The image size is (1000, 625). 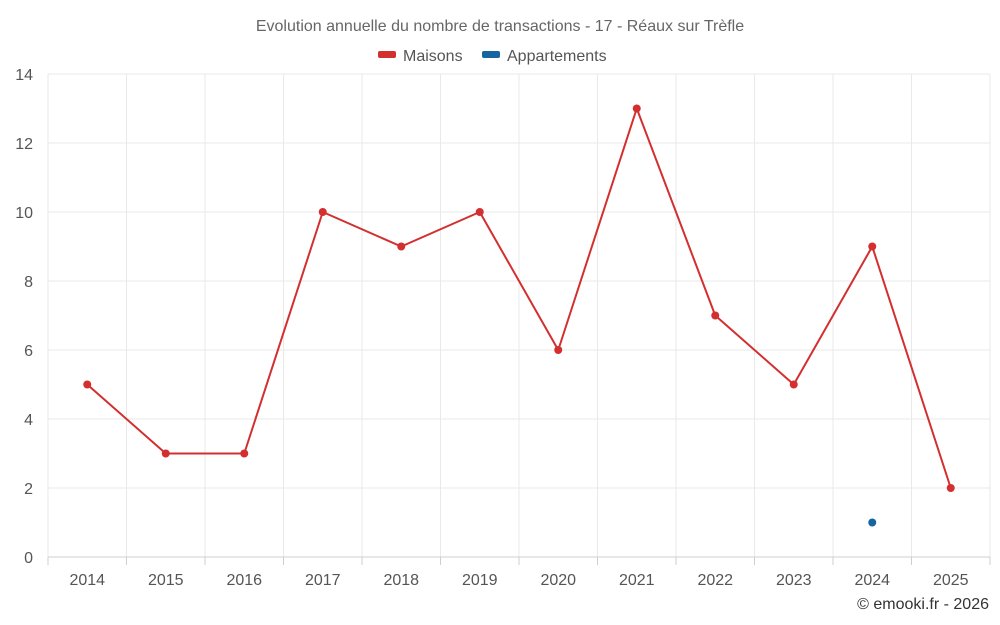 What do you see at coordinates (793, 384) in the screenshot?
I see `point-maisons-2023` at bounding box center [793, 384].